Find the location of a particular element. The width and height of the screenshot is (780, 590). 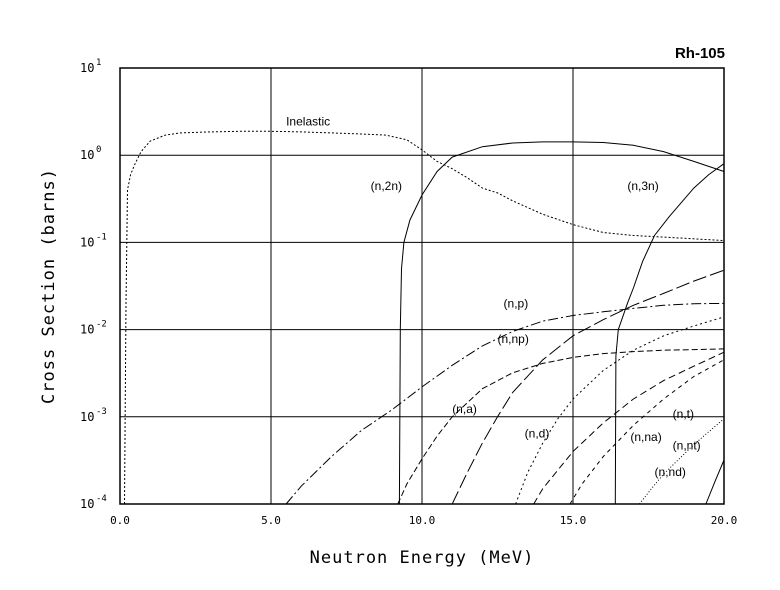

series-line-n-3n is located at coordinates (669, 334).